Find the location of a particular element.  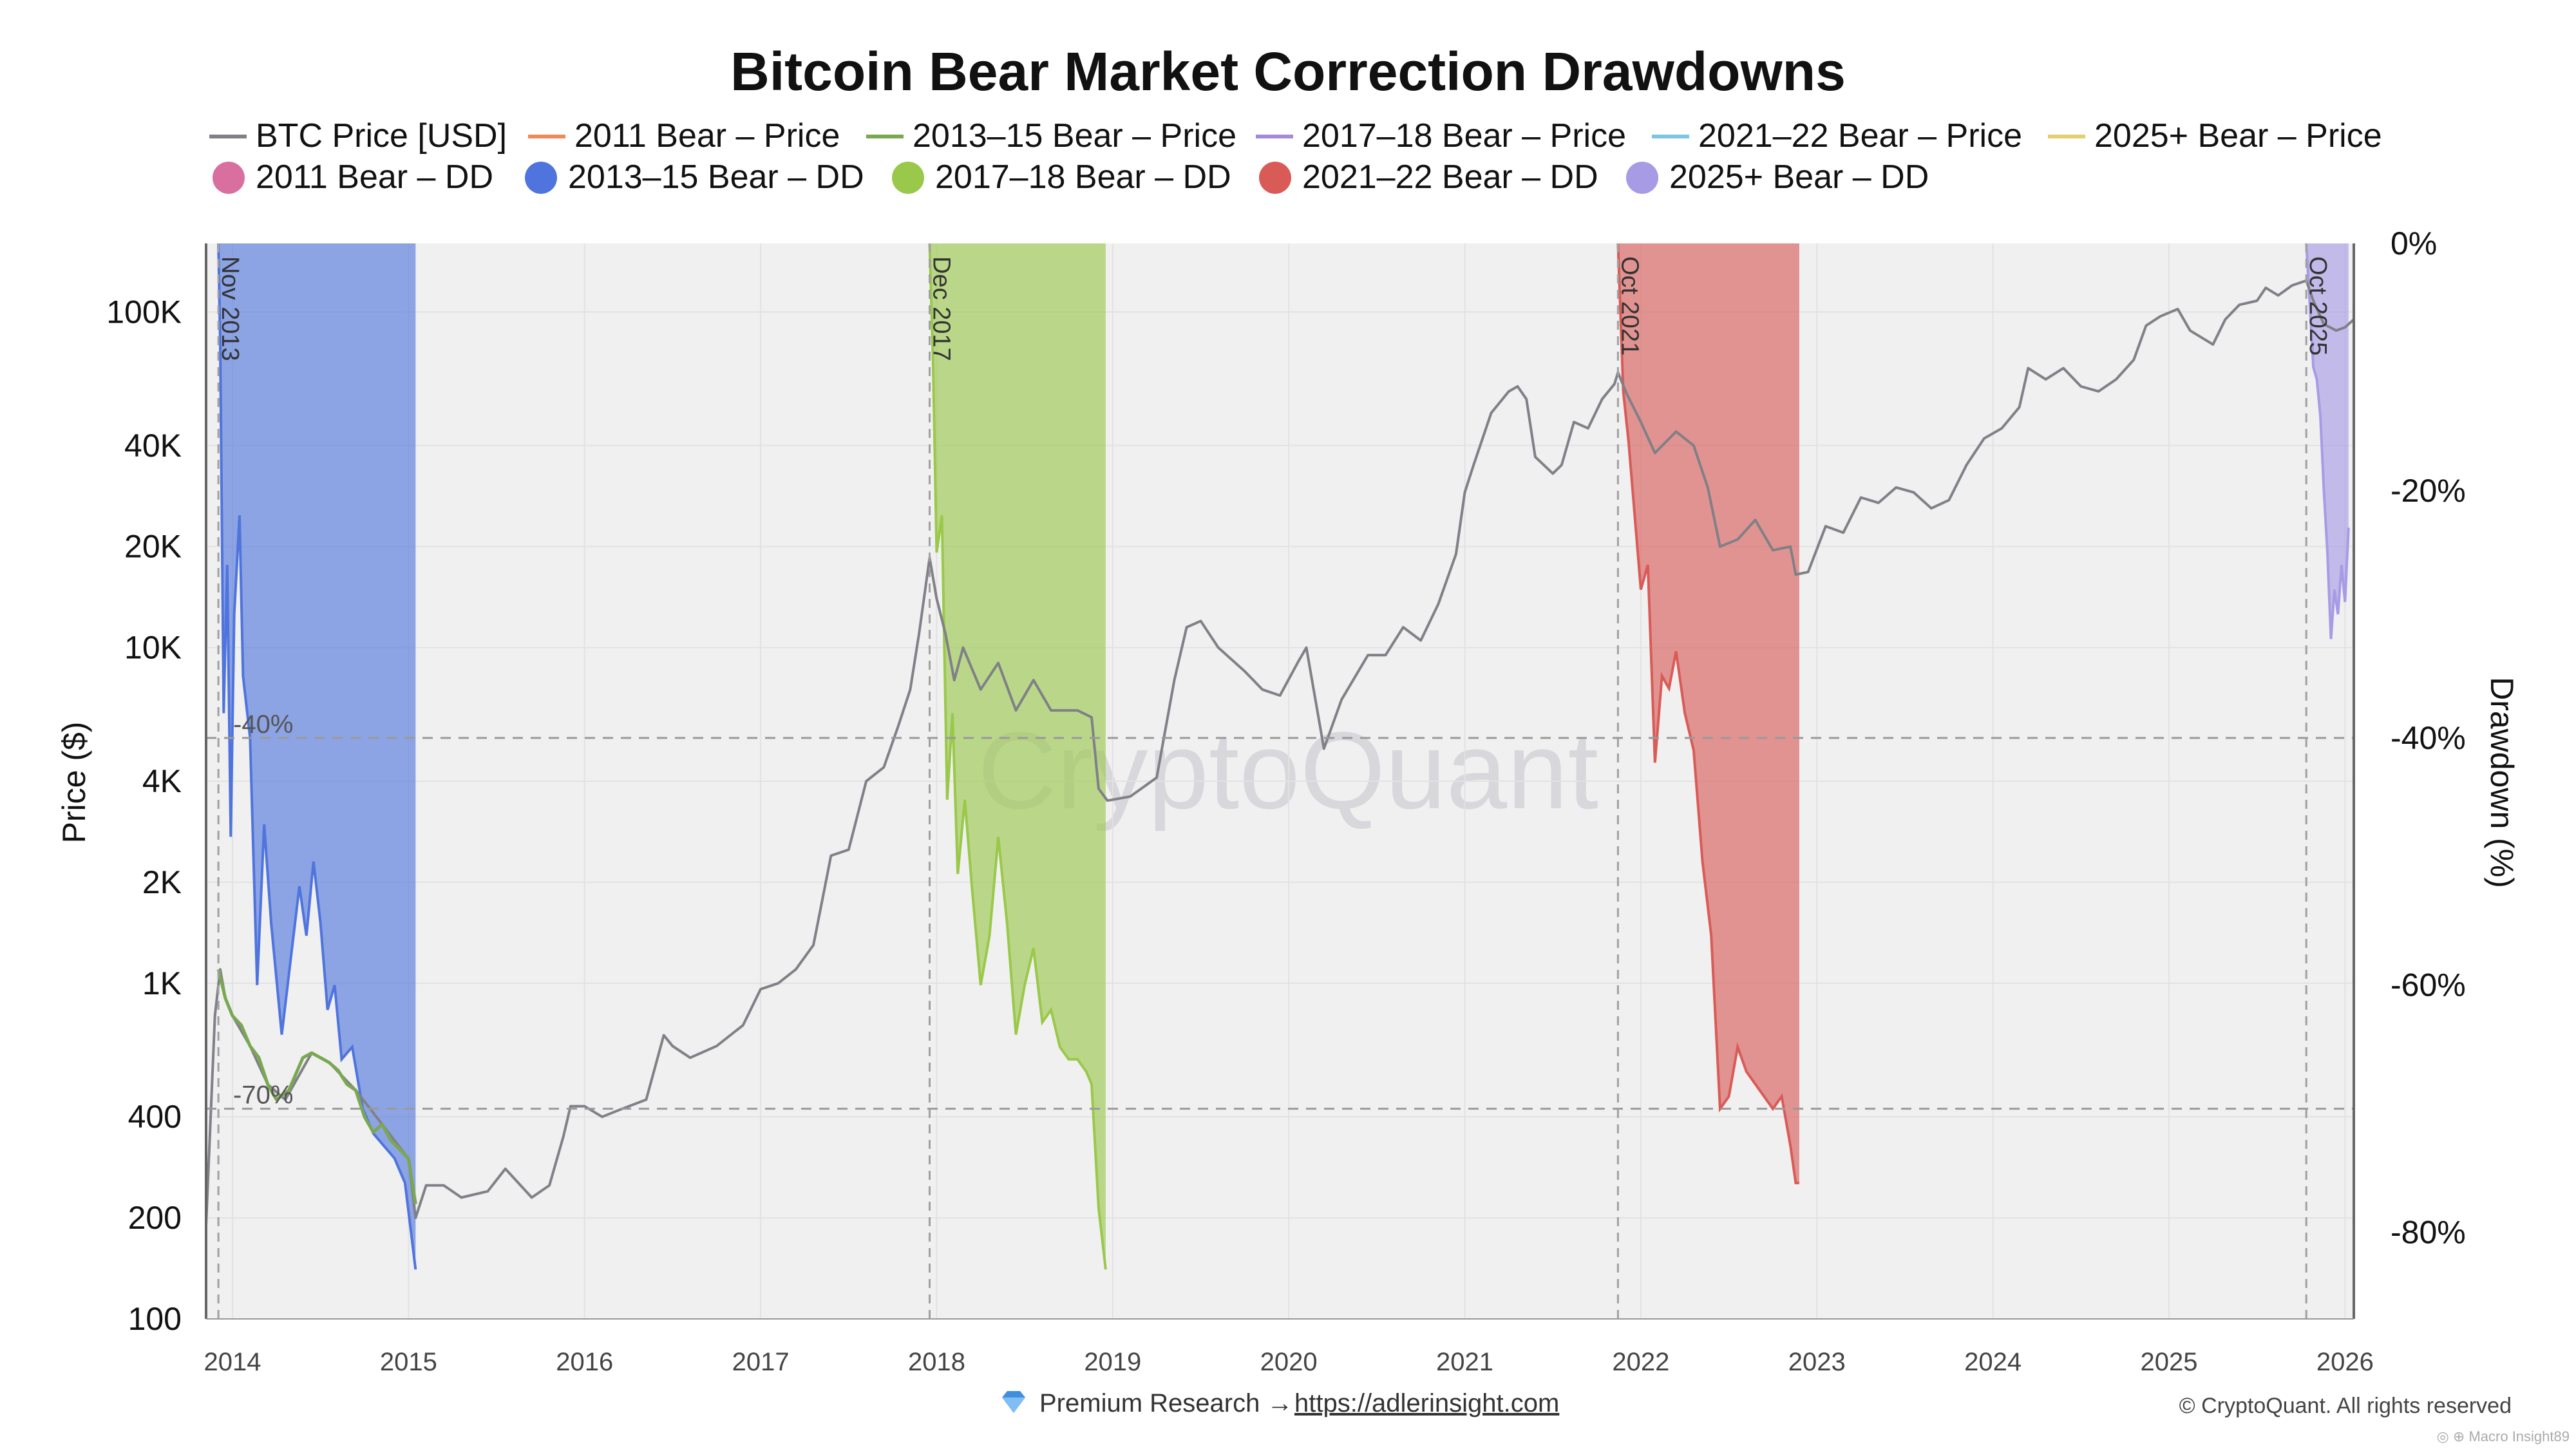

y2-tick-label: 0% is located at coordinates (2414, 243).